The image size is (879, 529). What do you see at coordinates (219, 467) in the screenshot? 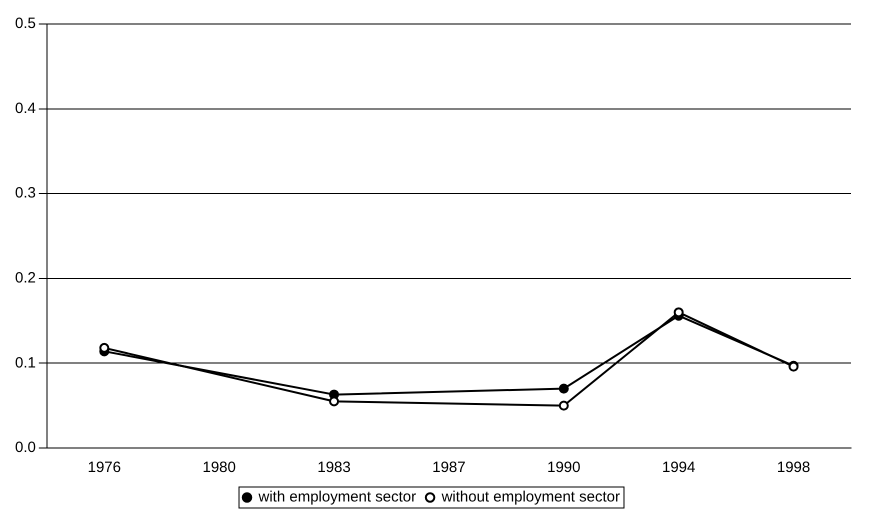
I see `x-tick-label: 1980` at bounding box center [219, 467].